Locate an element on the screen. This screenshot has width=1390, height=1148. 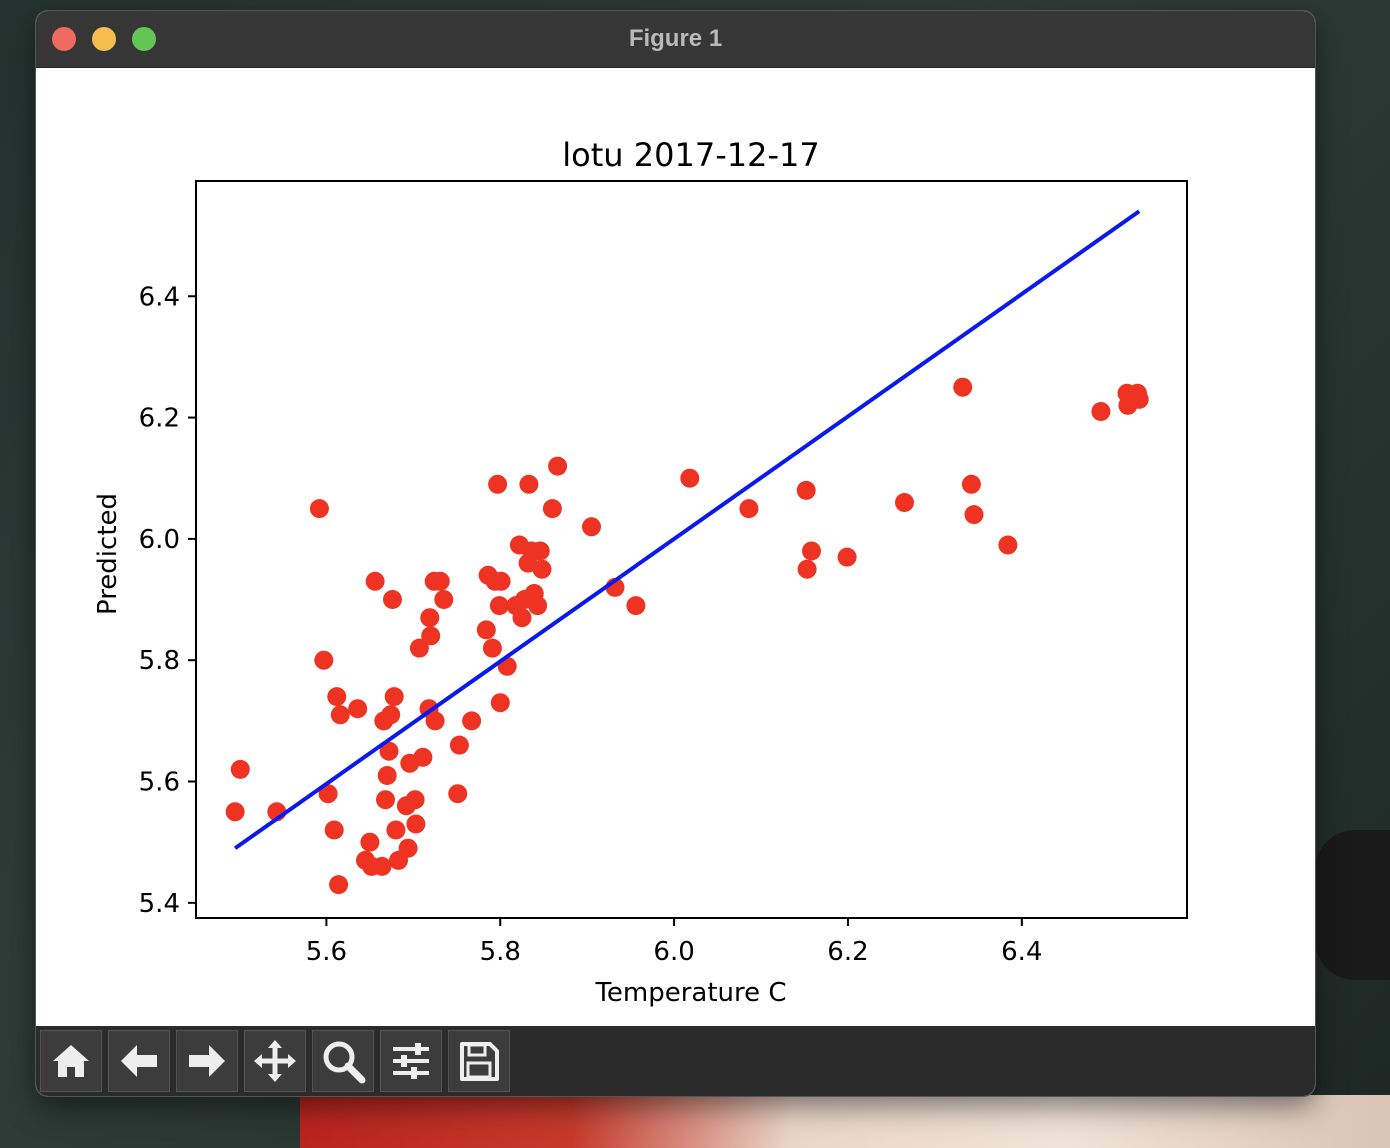
zoom-button is located at coordinates (343, 1061).